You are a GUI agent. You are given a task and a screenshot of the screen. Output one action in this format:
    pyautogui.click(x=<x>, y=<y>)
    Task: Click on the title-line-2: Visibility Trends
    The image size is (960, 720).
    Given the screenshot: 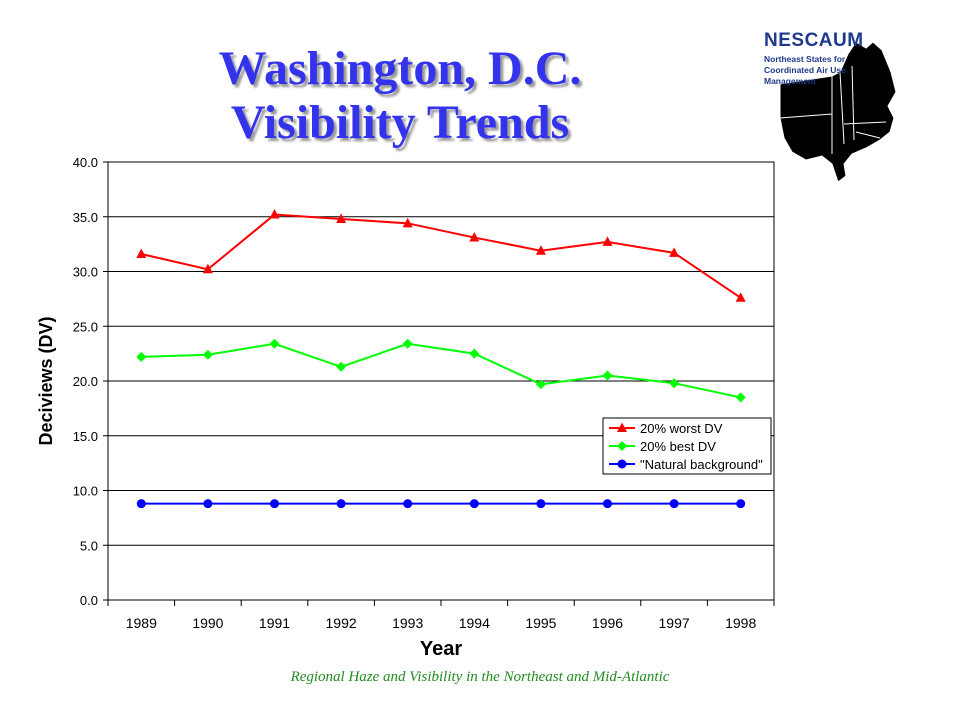 What is the action you would take?
    pyautogui.click(x=400, y=122)
    